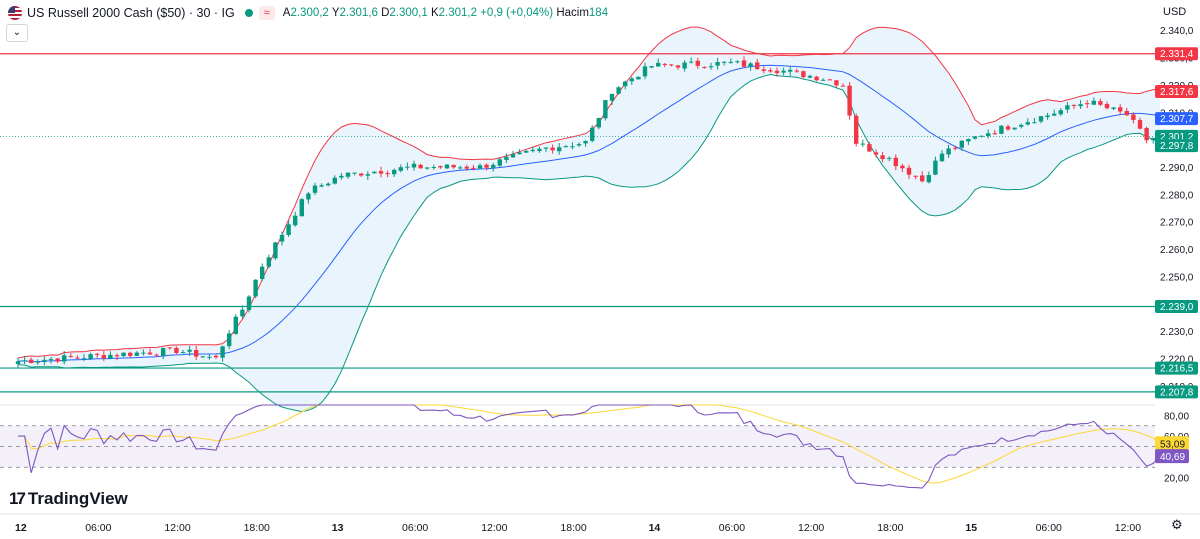 This screenshot has width=1200, height=539. Describe the element at coordinates (68, 499) in the screenshot. I see `tradingview-logo: 17 TradingView` at that location.